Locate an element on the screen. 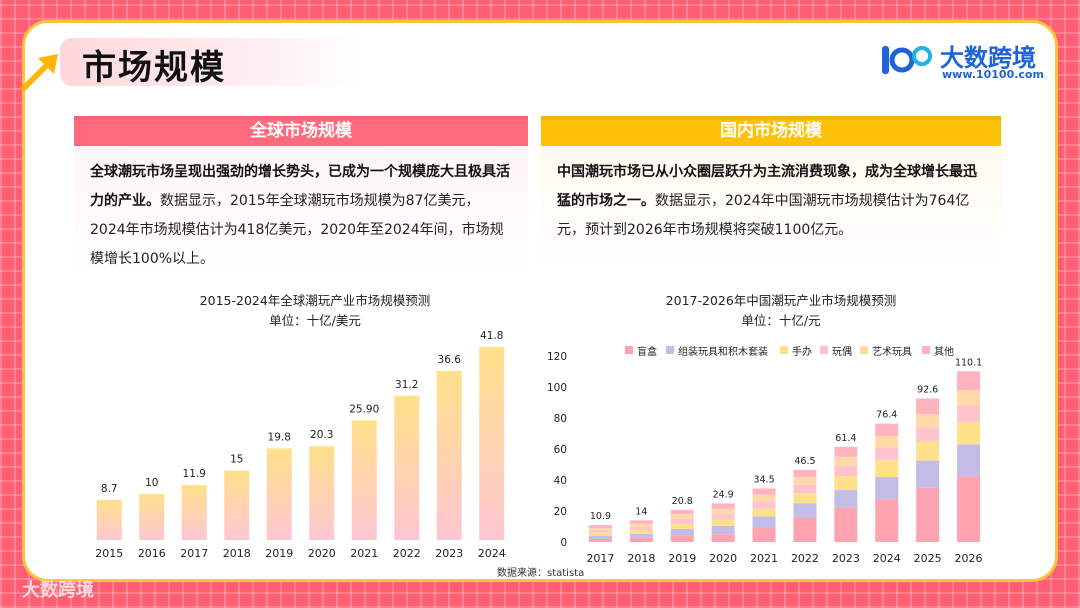 Image resolution: width=1080 pixels, height=608 pixels. domestic-x-tick: 2019 is located at coordinates (682, 558).